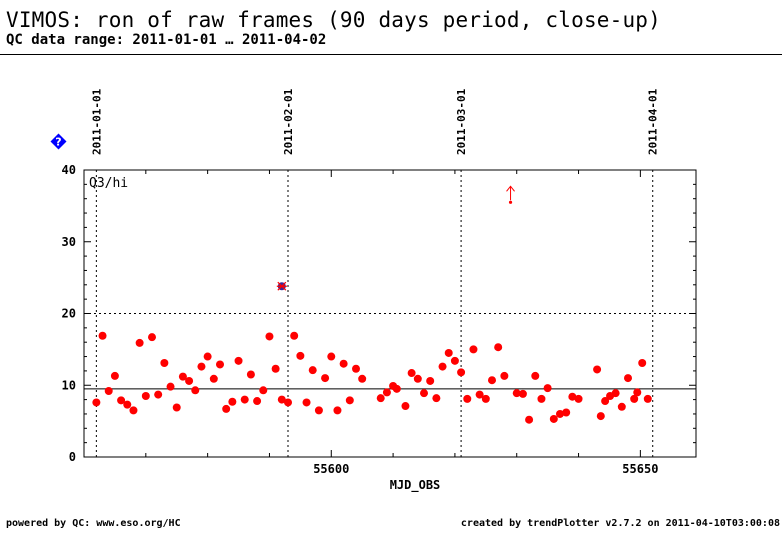  I want to click on off-scale-point, so click(510, 202).